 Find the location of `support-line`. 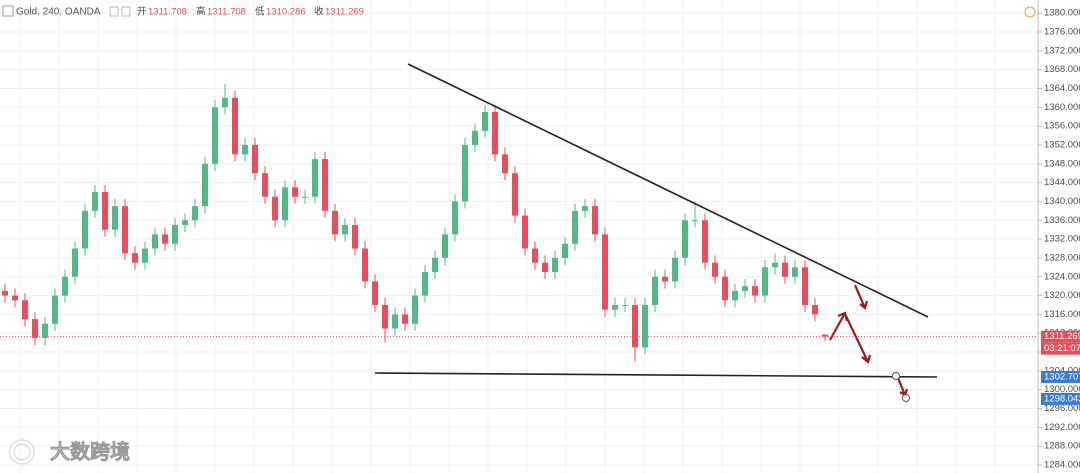

support-line is located at coordinates (656, 375).